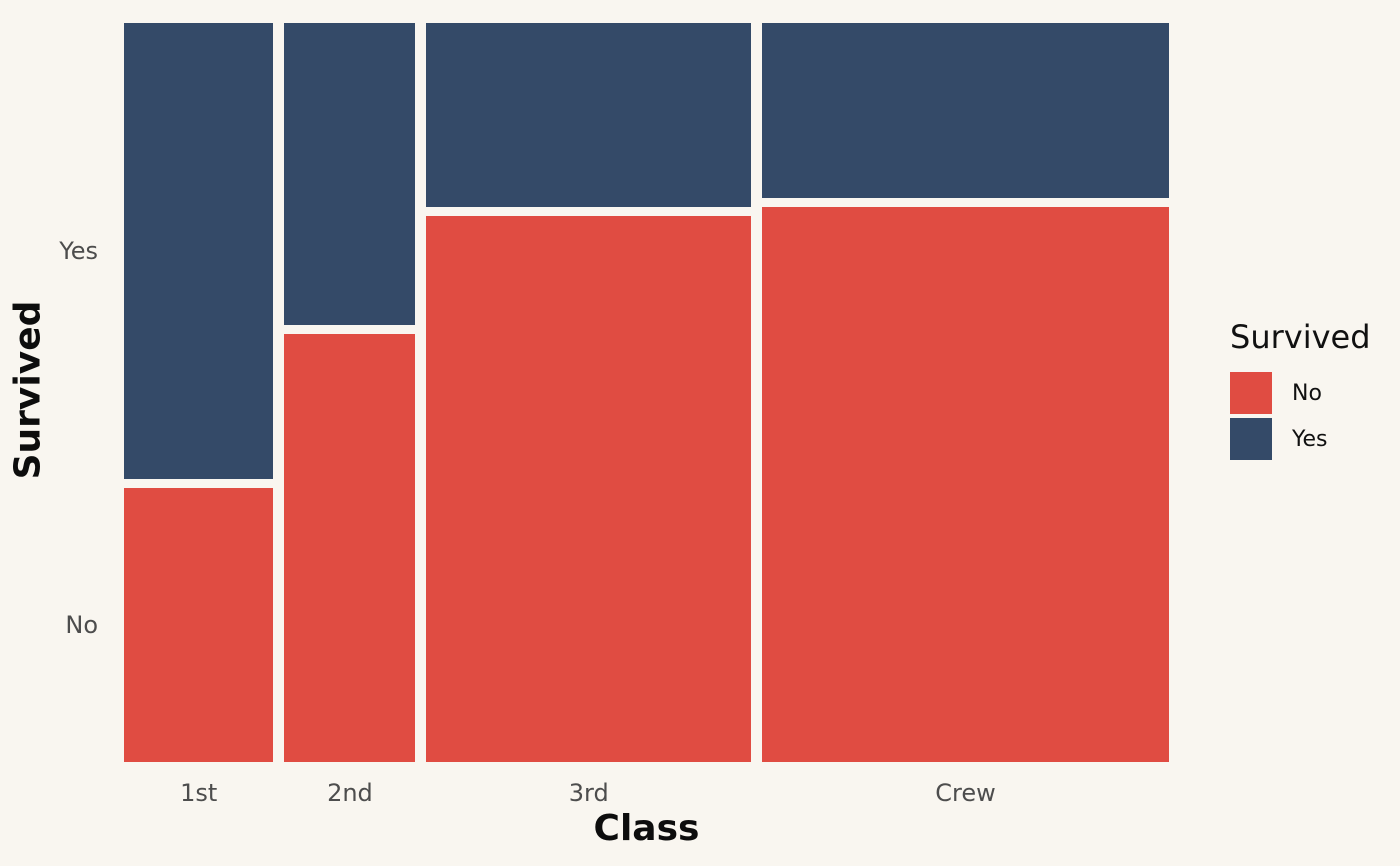 The height and width of the screenshot is (866, 1400). I want to click on legend-swatch-no, so click(1251, 393).